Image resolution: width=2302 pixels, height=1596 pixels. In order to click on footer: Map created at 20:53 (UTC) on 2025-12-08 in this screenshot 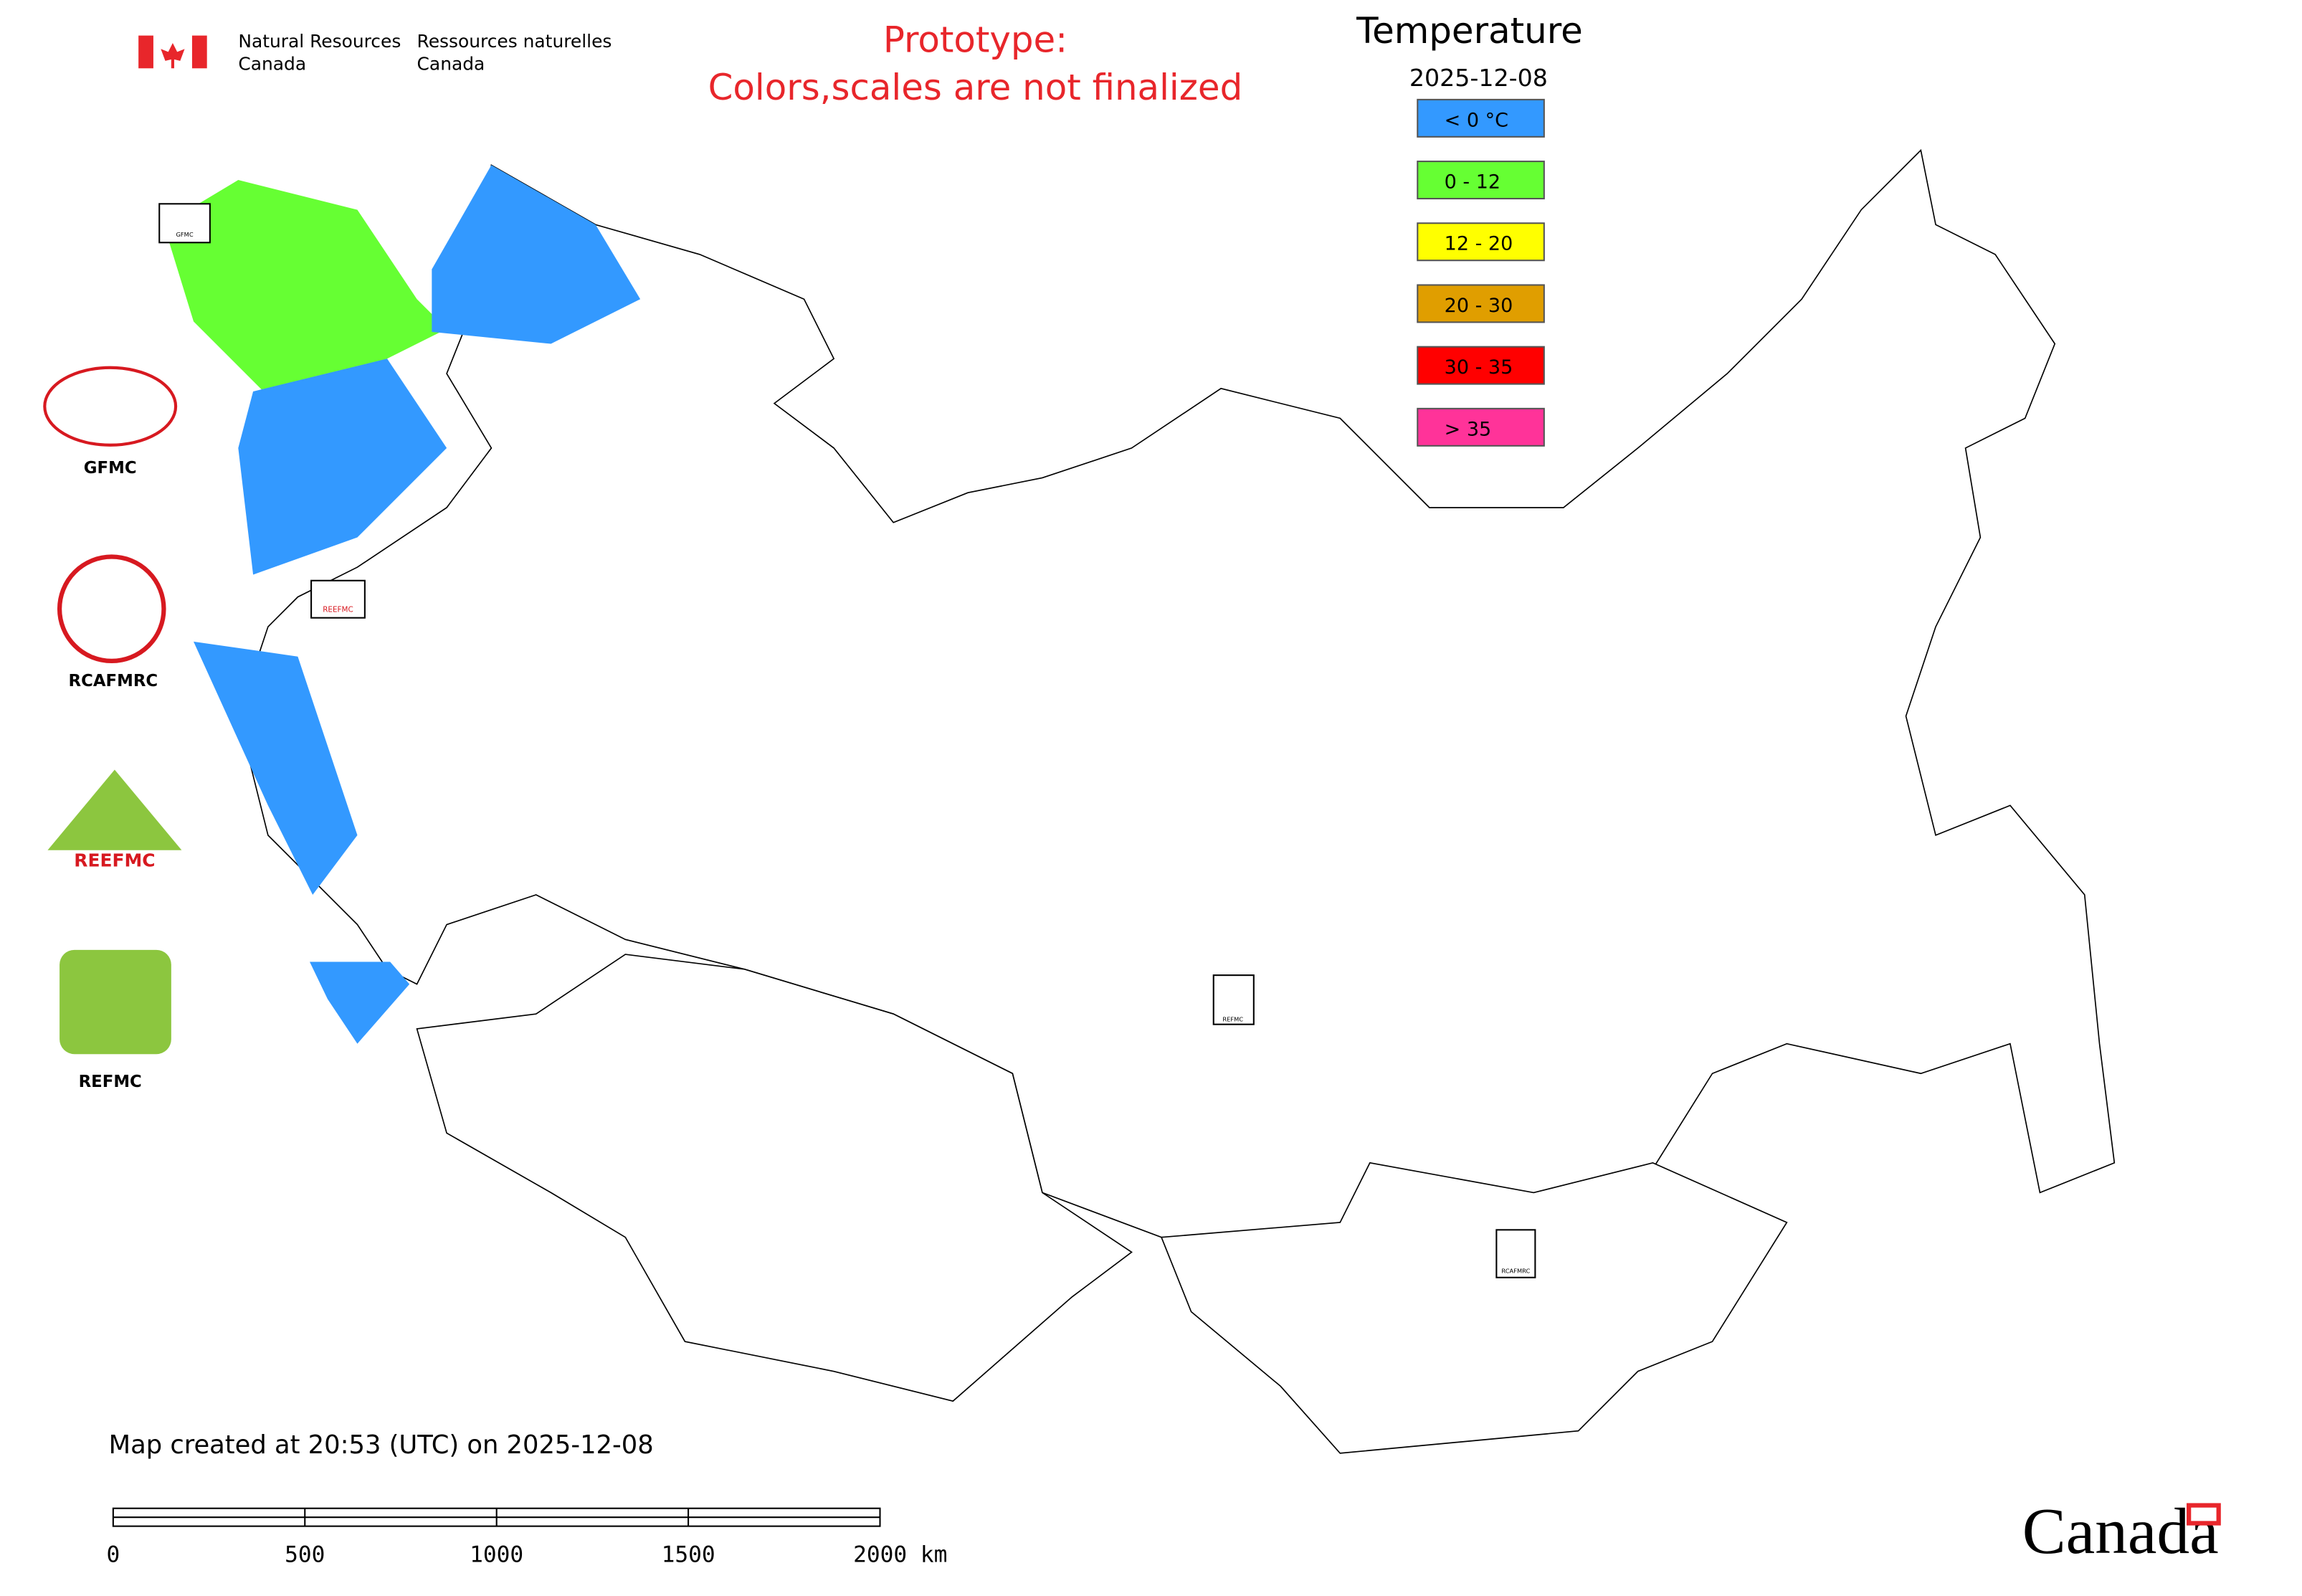, I will do `click(381, 1445)`.